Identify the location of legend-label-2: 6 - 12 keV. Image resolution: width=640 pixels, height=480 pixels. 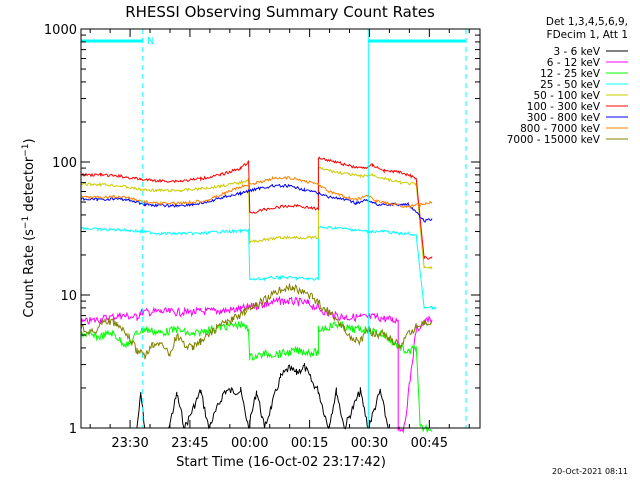
(574, 63).